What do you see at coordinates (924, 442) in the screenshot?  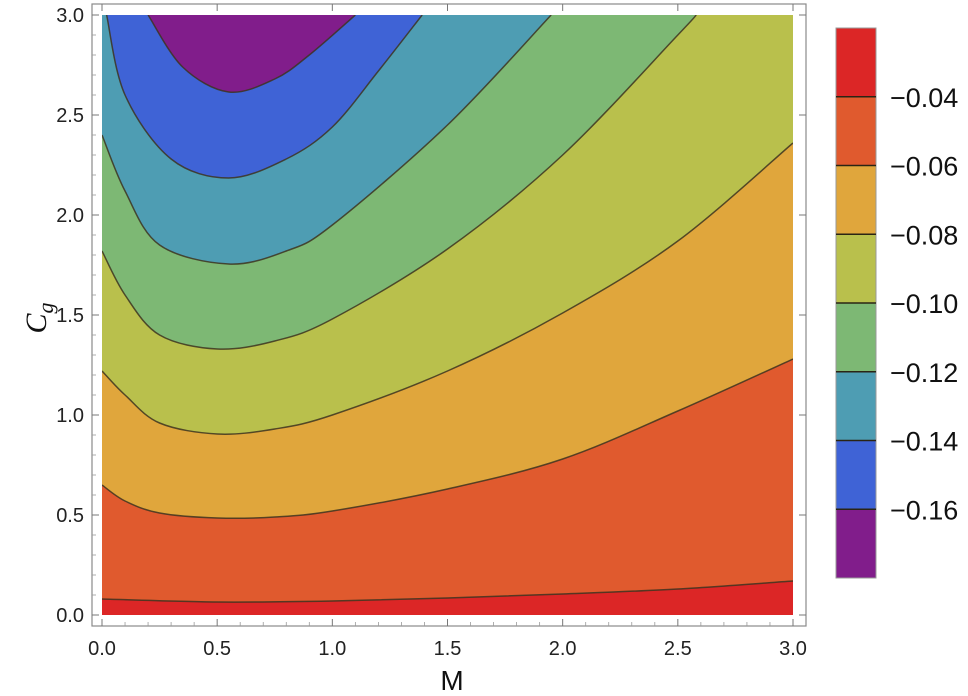 I see `colorbar-label: −0.14` at bounding box center [924, 442].